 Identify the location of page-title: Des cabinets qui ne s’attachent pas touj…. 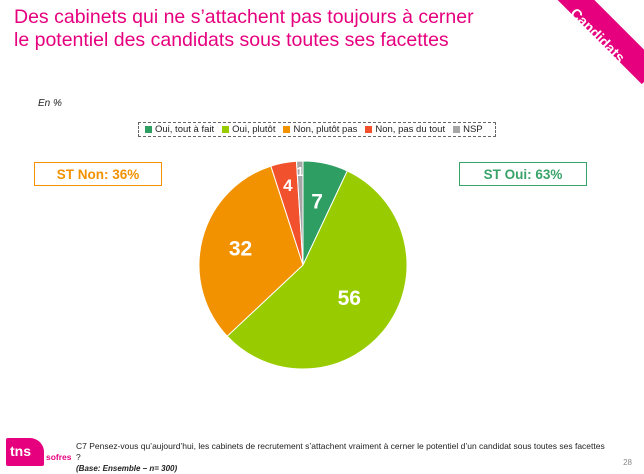
(244, 28).